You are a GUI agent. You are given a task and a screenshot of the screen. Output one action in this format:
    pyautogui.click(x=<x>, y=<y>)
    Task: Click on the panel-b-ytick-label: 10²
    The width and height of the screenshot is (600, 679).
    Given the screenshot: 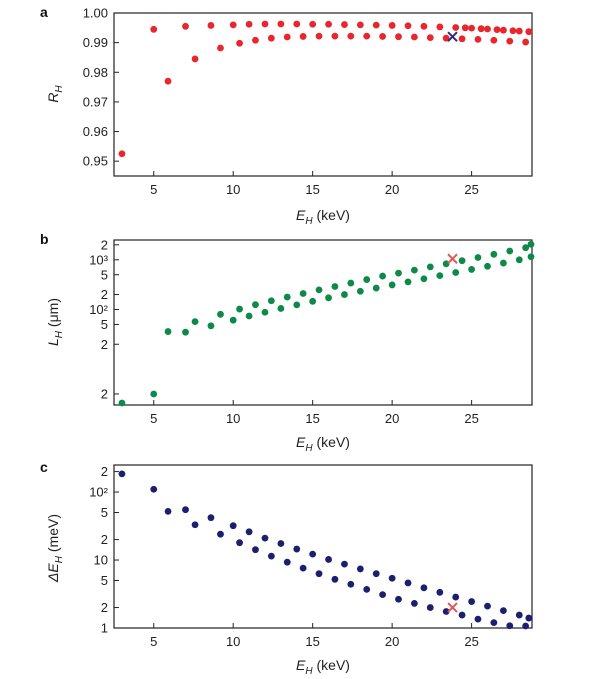 What is the action you would take?
    pyautogui.click(x=98, y=309)
    